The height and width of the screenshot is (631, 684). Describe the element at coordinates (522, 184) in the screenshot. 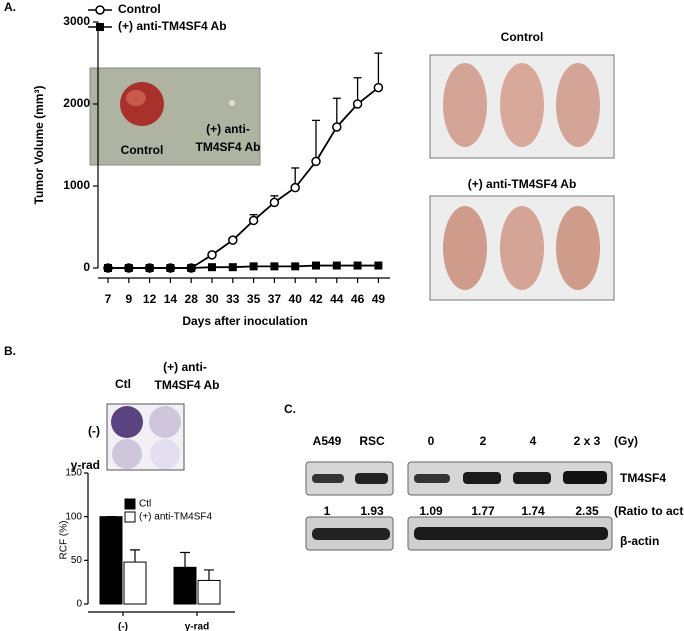

I see `photo-label: (+) anti-TM4SF4 Ab` at that location.